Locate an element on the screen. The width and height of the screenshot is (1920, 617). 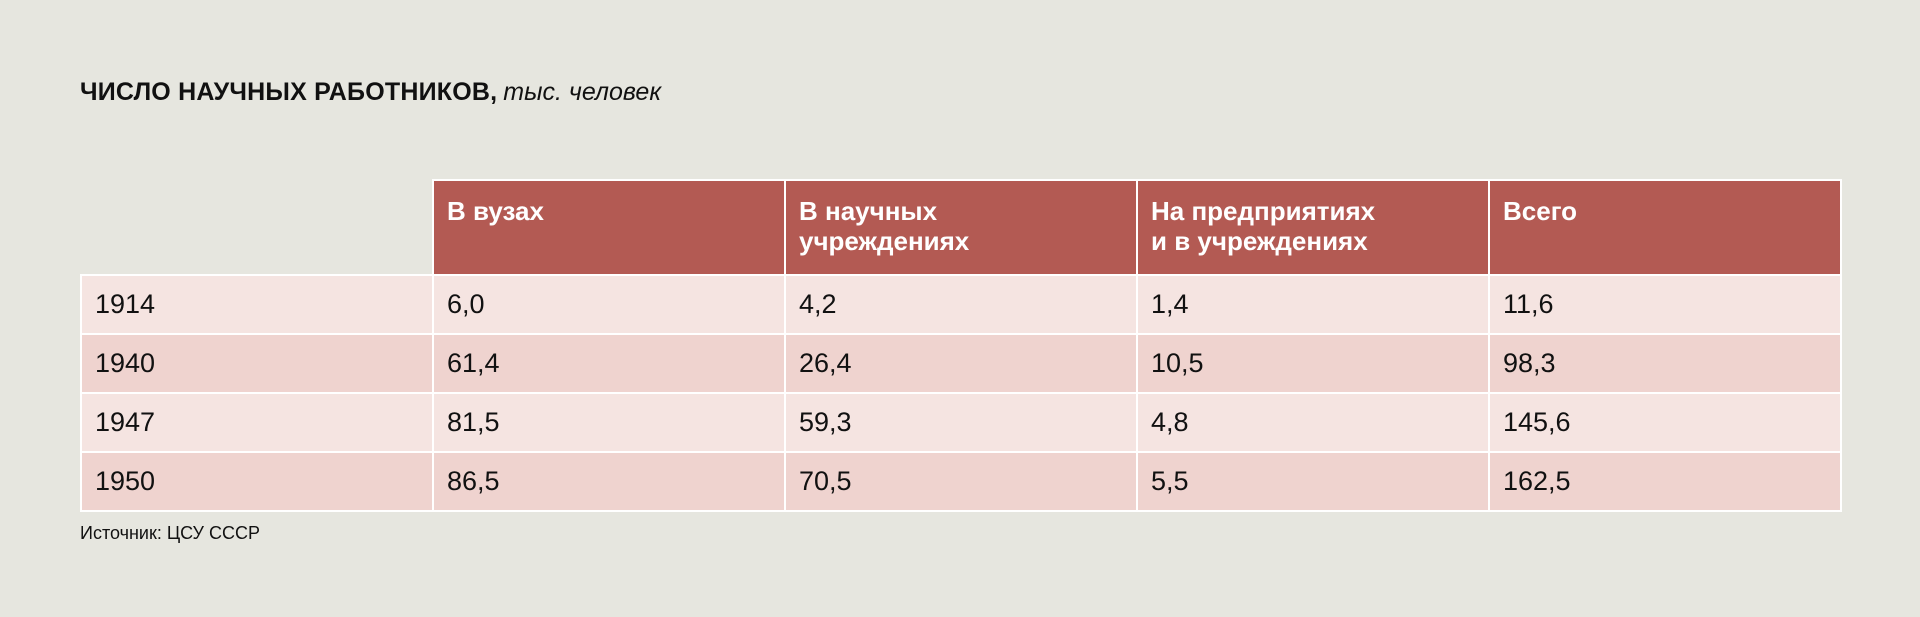
table-cell: 162,5 is located at coordinates (1665, 481).